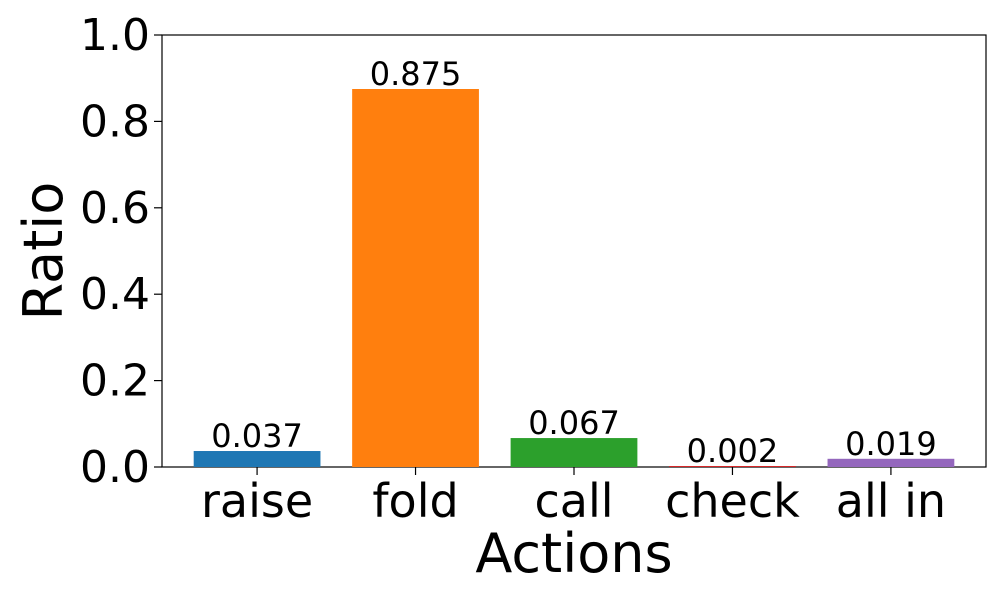 The height and width of the screenshot is (600, 1000). I want to click on y-tick-label: 0.8, so click(115, 121).